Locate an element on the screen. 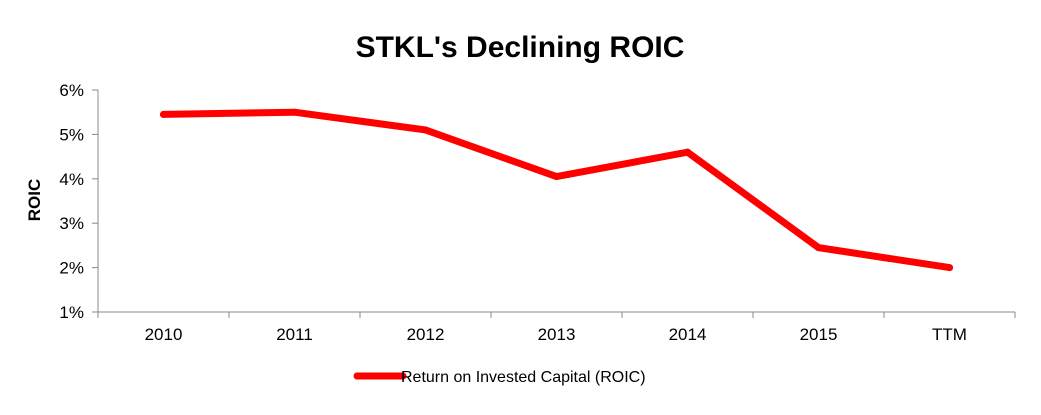  y-tick-label: 1% is located at coordinates (71, 312).